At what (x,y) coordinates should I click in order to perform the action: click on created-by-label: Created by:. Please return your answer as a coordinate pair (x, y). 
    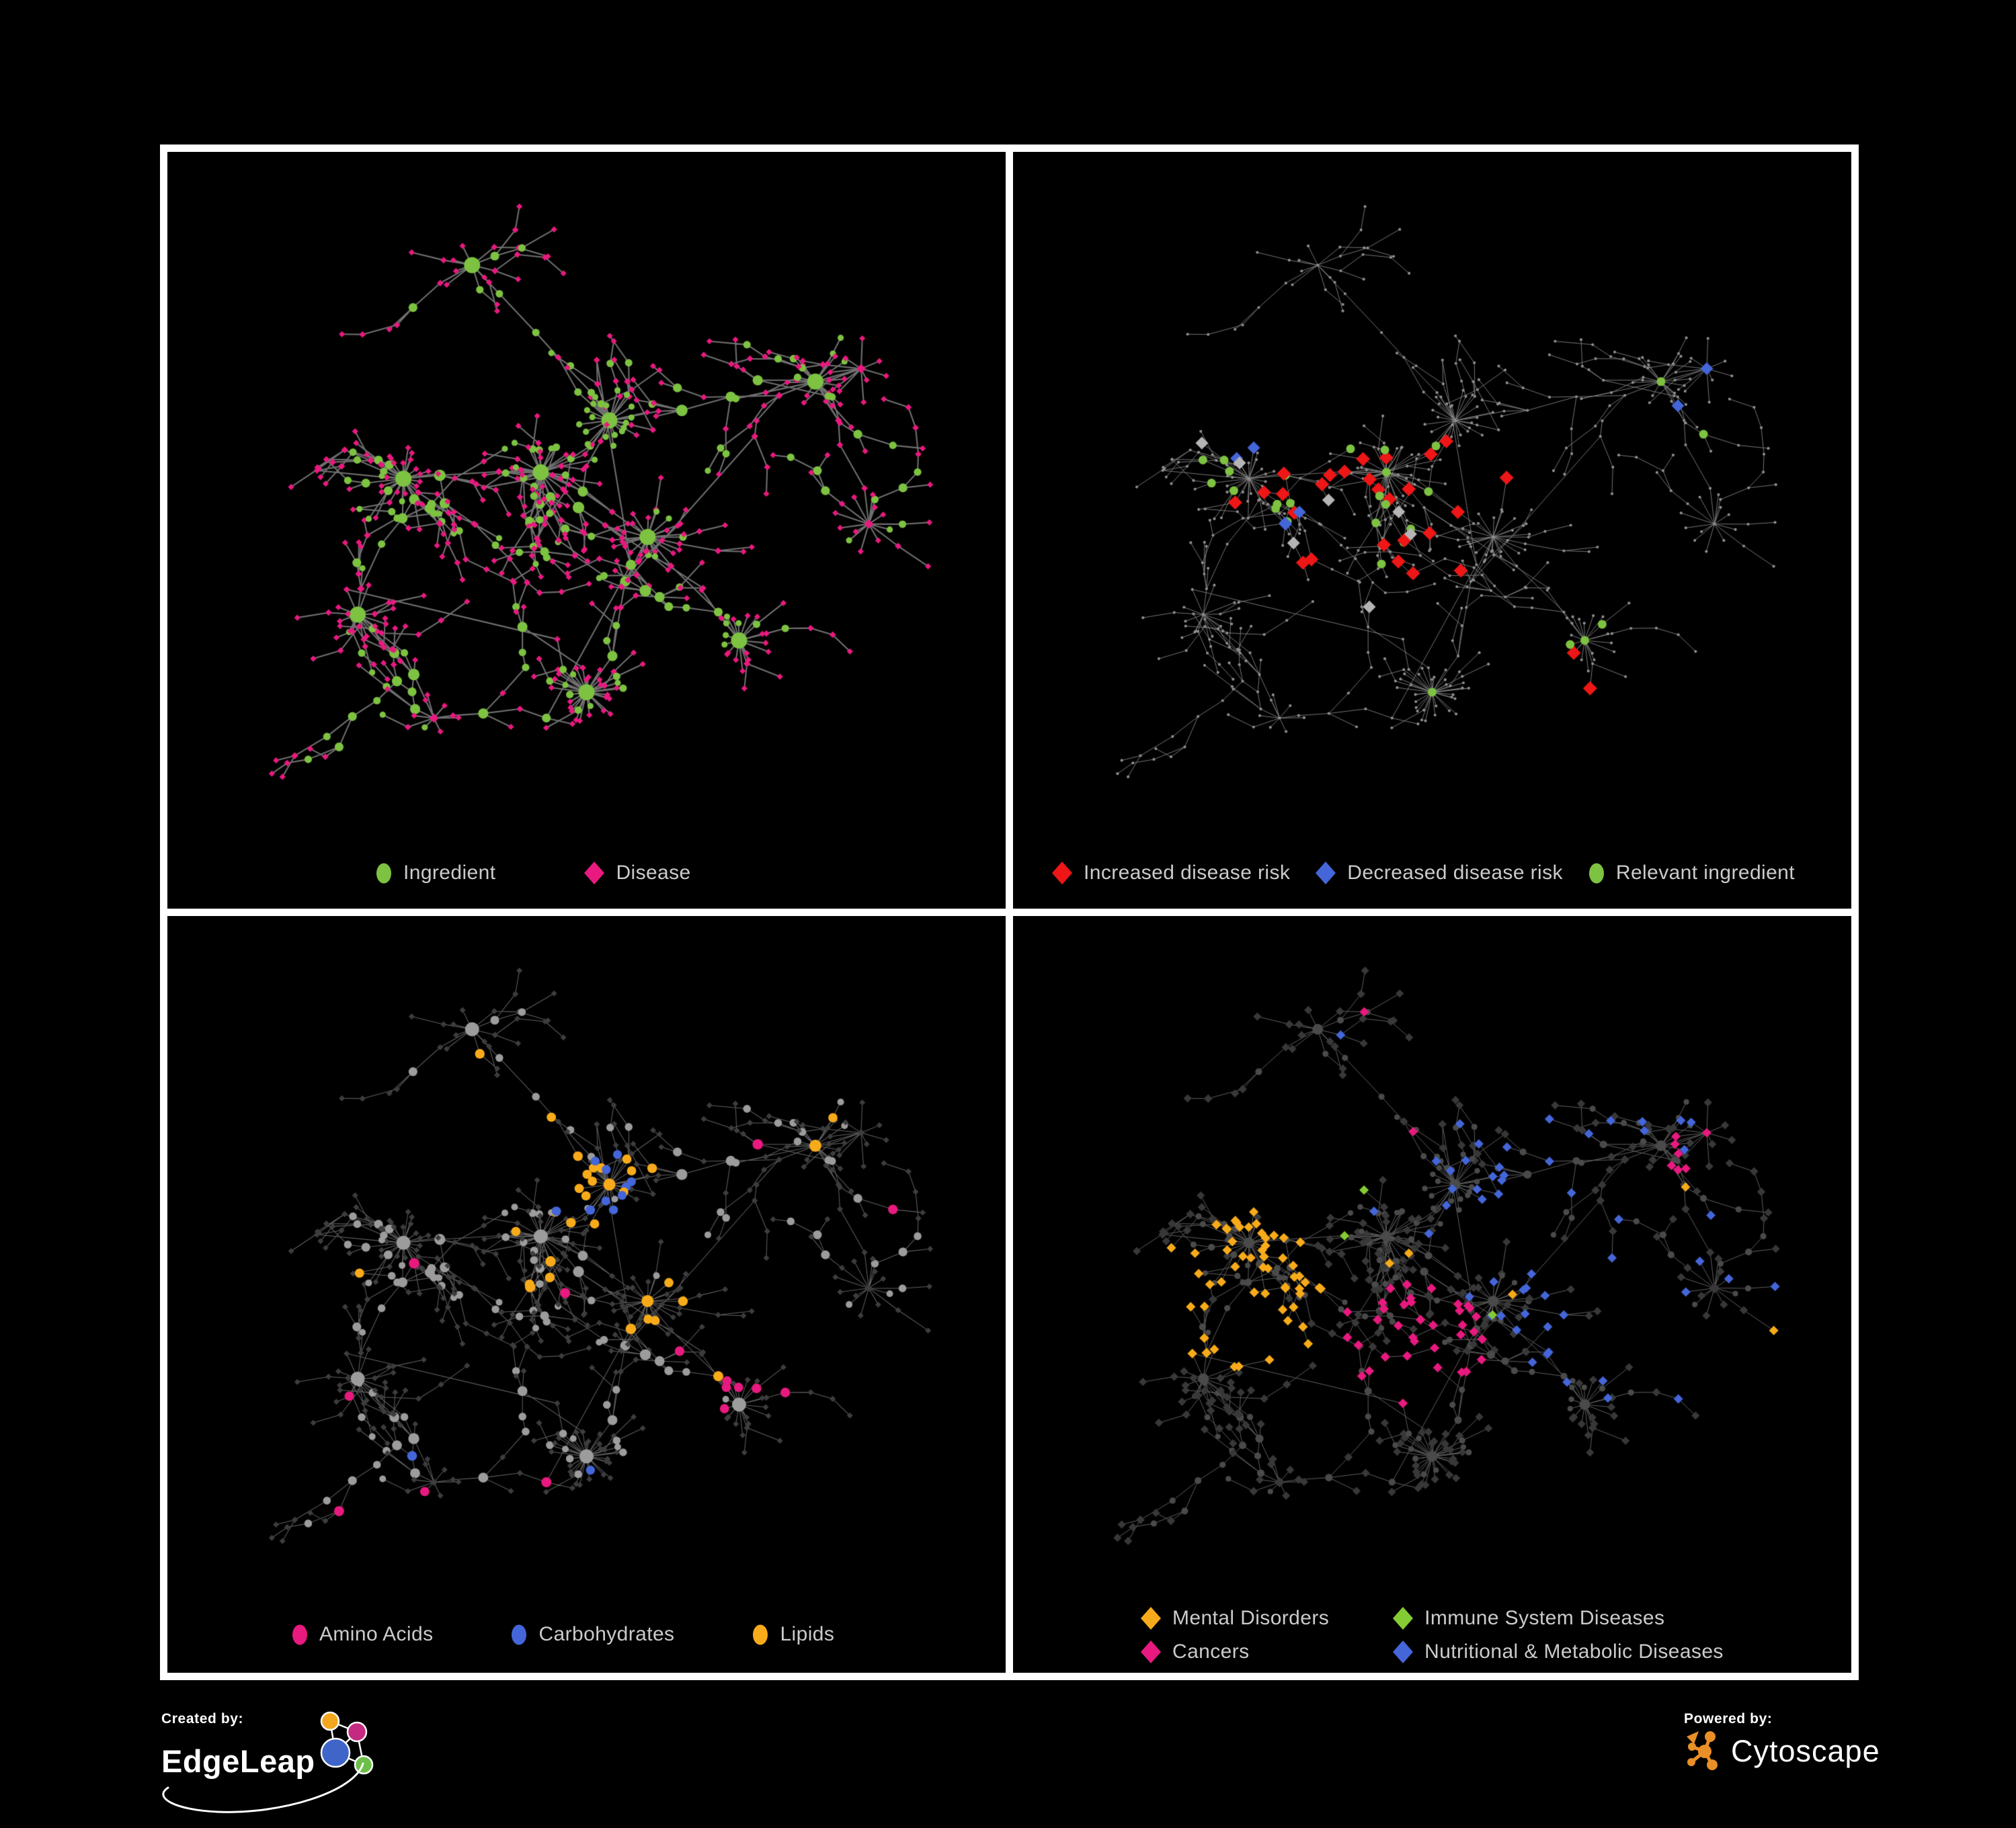
    Looking at the image, I should click on (202, 1719).